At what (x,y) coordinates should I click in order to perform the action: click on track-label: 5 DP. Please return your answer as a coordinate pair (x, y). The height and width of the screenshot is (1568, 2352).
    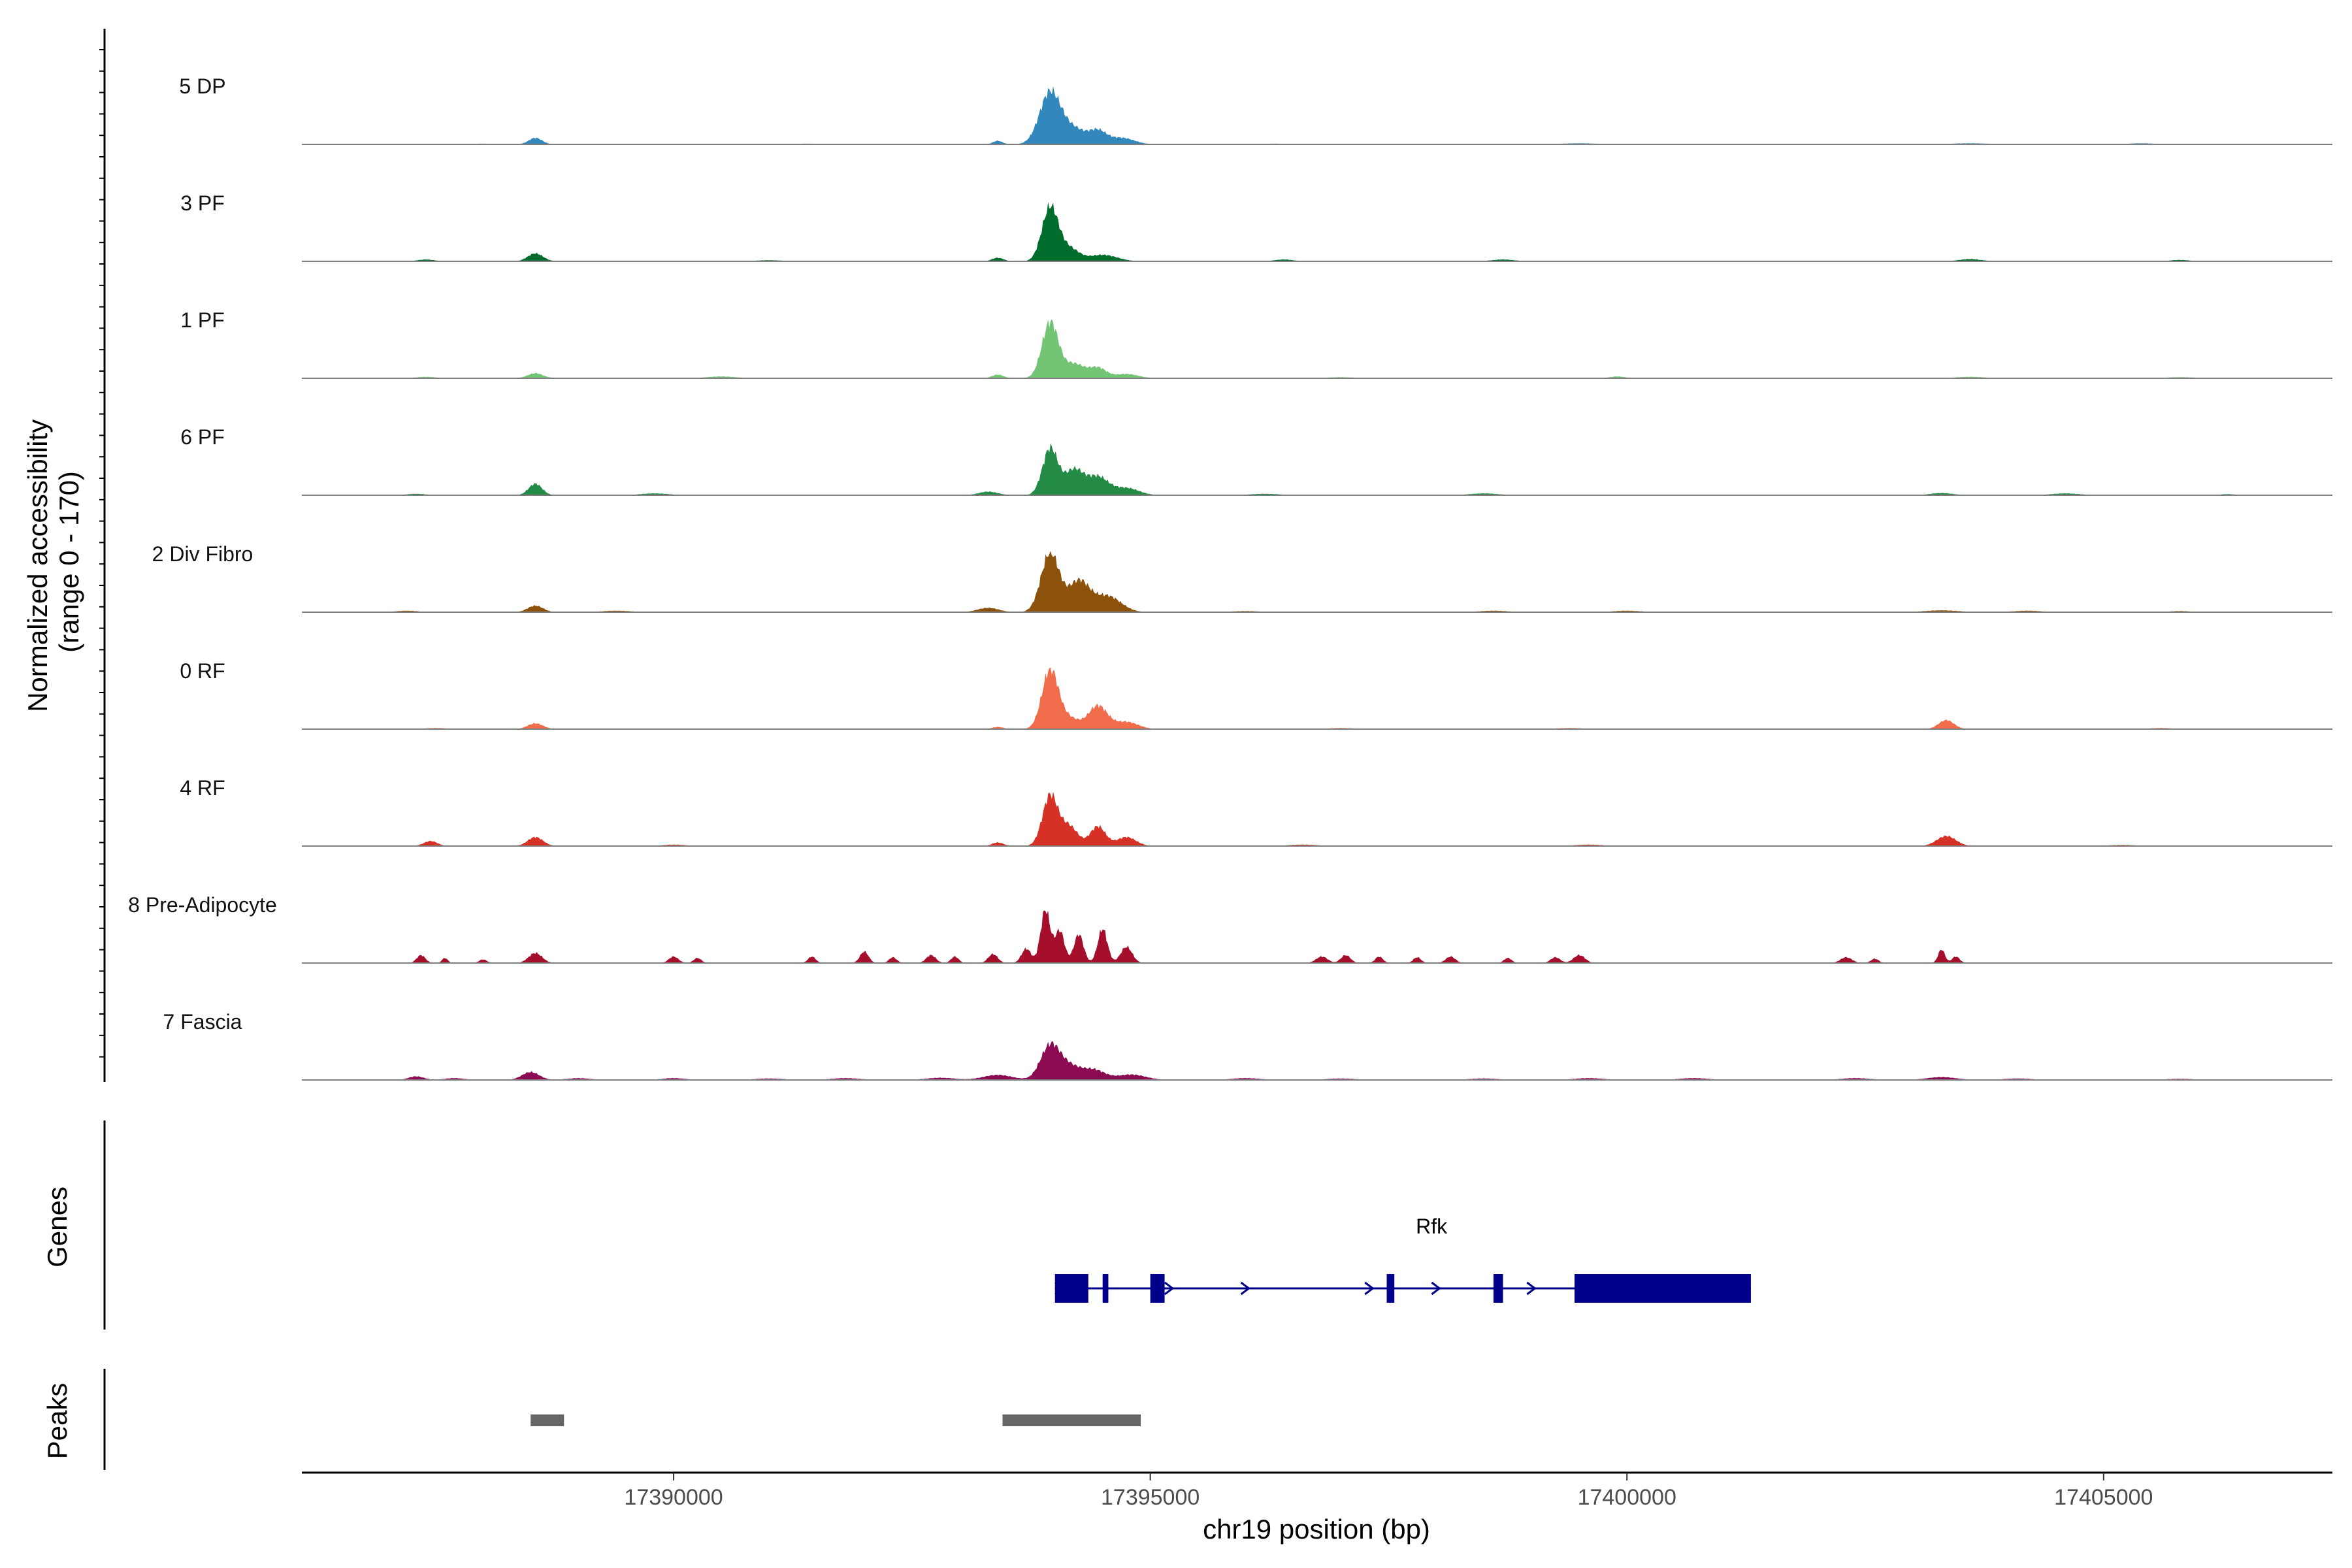
    Looking at the image, I should click on (202, 86).